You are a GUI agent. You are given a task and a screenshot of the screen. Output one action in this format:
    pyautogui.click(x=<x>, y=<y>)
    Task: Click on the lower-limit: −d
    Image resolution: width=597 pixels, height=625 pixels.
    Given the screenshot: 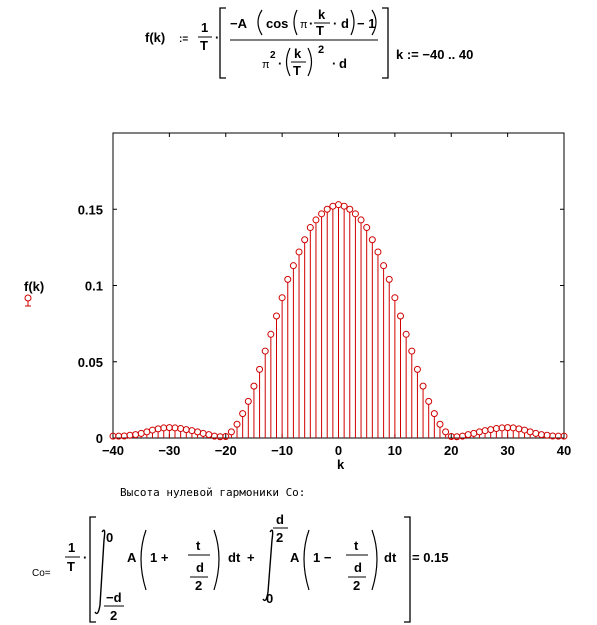 What is the action you would take?
    pyautogui.click(x=114, y=597)
    